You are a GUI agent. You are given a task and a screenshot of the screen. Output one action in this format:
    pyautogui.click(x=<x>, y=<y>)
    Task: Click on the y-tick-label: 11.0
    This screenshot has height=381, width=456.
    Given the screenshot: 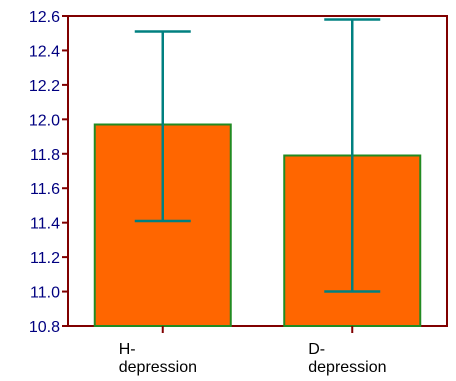 What is the action you would take?
    pyautogui.click(x=45, y=293)
    